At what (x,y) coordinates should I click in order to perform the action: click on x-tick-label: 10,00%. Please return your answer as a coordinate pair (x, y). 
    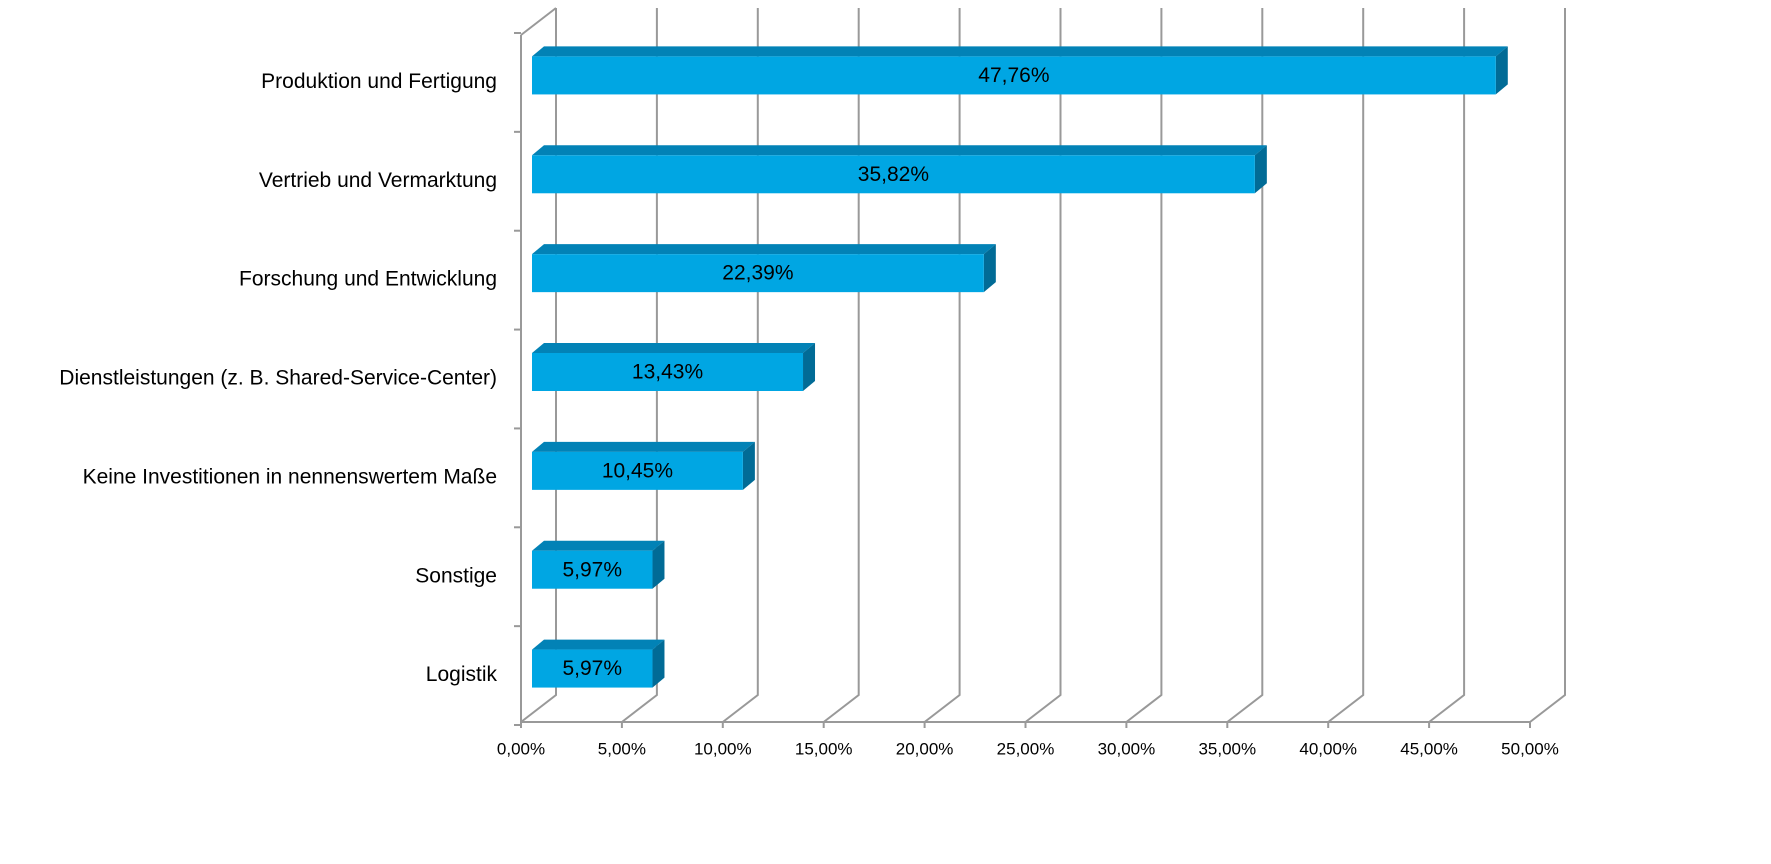
    Looking at the image, I should click on (723, 748).